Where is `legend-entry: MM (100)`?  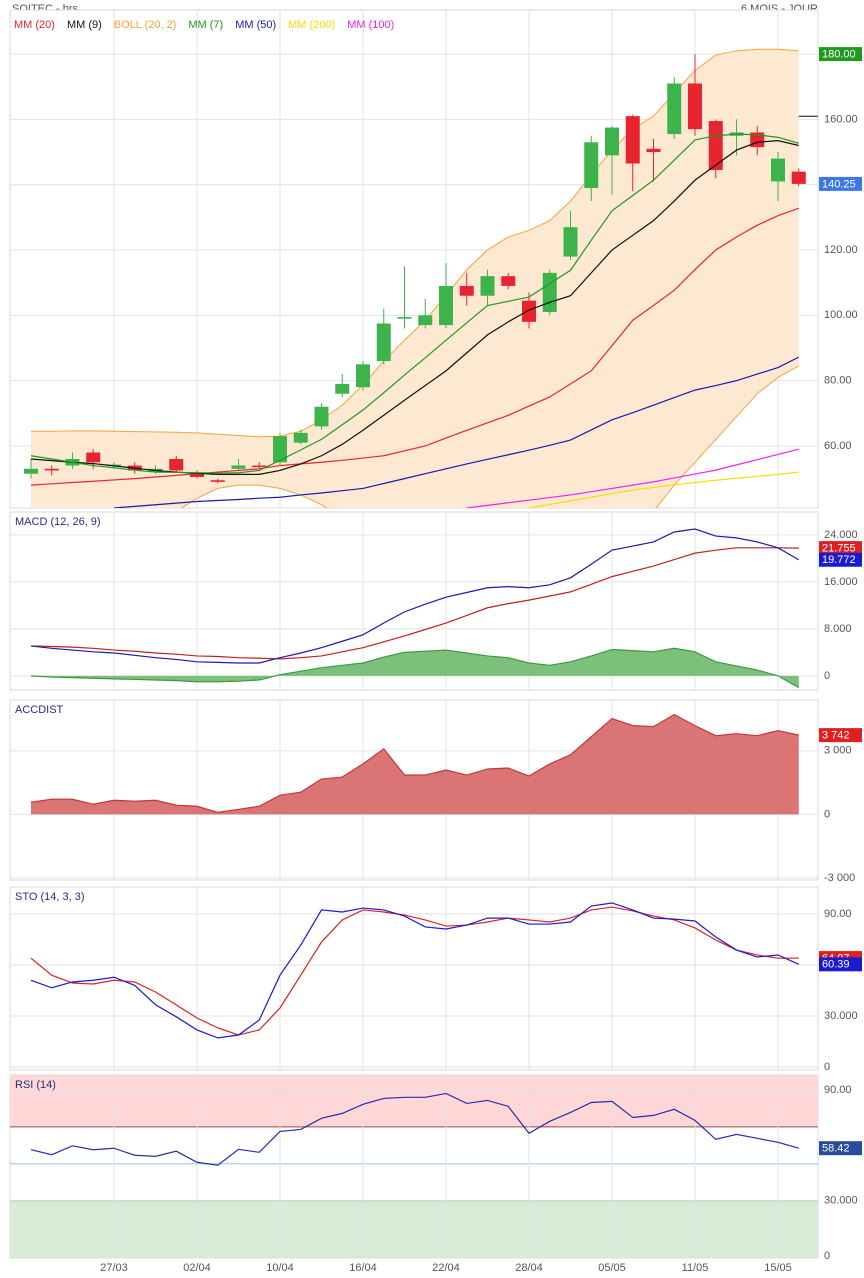 legend-entry: MM (100) is located at coordinates (370, 25).